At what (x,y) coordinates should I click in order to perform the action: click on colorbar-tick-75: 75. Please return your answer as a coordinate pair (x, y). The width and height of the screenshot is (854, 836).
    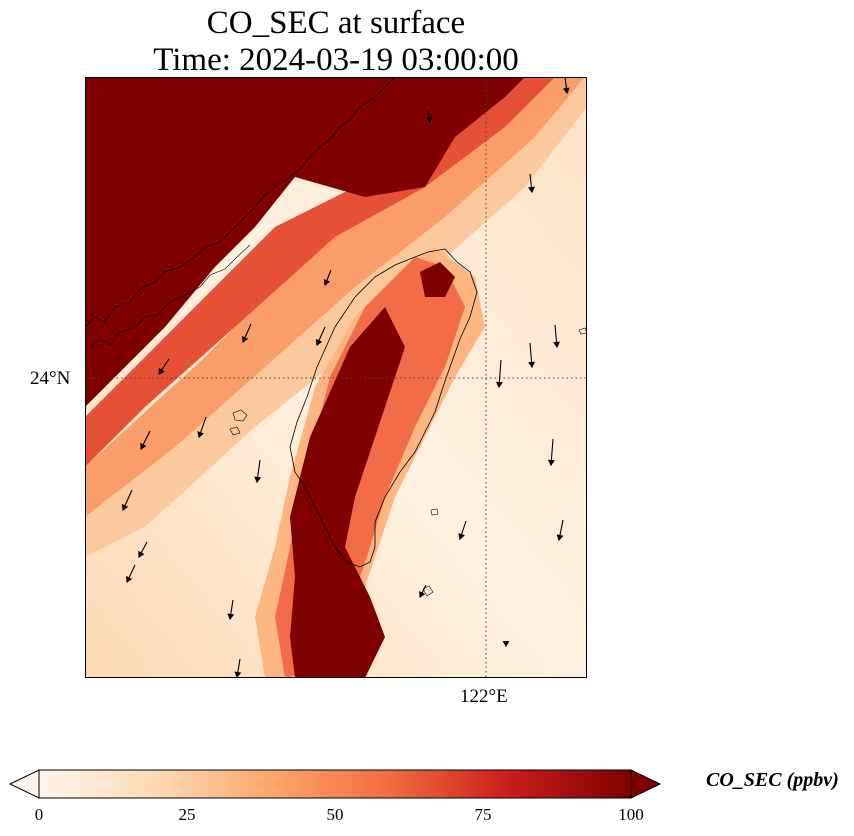
    Looking at the image, I should click on (483, 814).